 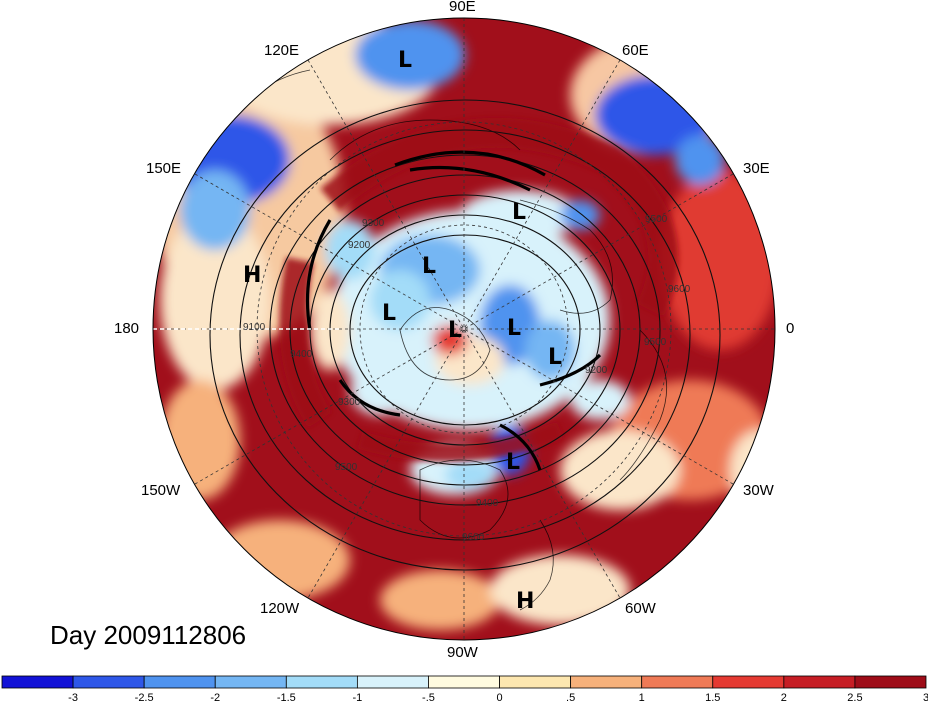 I want to click on colorbar-tick-label: -2, so click(x=215, y=697).